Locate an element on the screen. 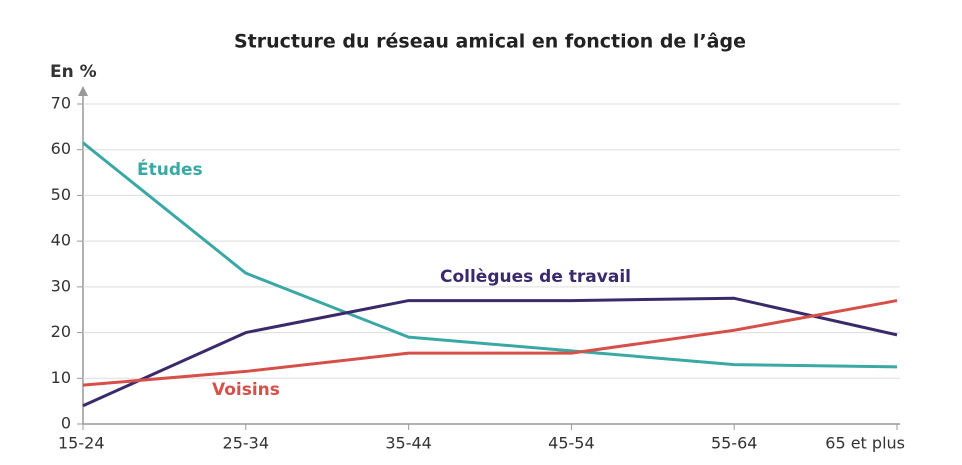 The width and height of the screenshot is (962, 465). y-tick-label: 30 is located at coordinates (61, 285).